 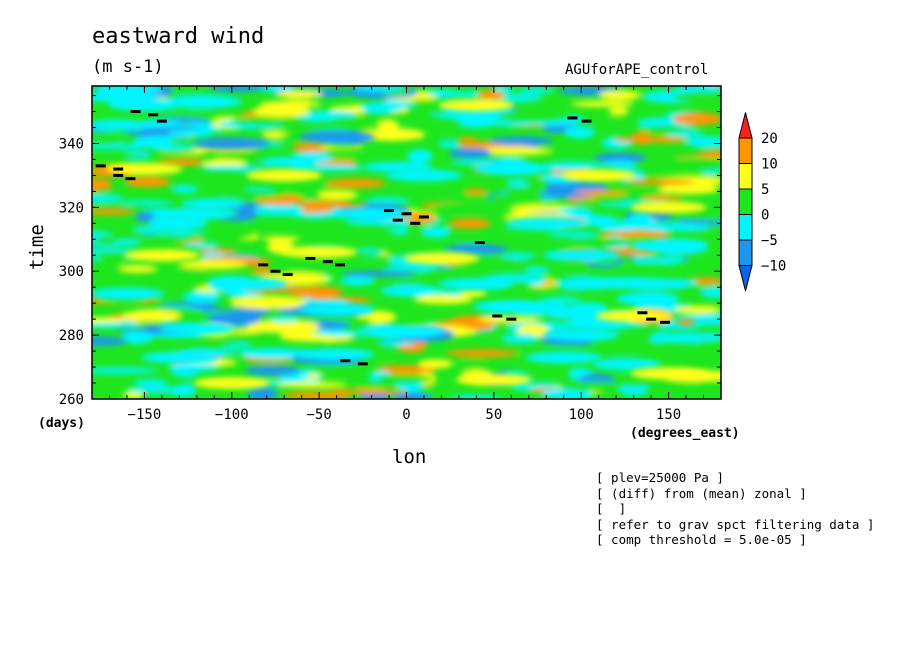 What do you see at coordinates (773, 267) in the screenshot?
I see `colorbar-label: −10` at bounding box center [773, 267].